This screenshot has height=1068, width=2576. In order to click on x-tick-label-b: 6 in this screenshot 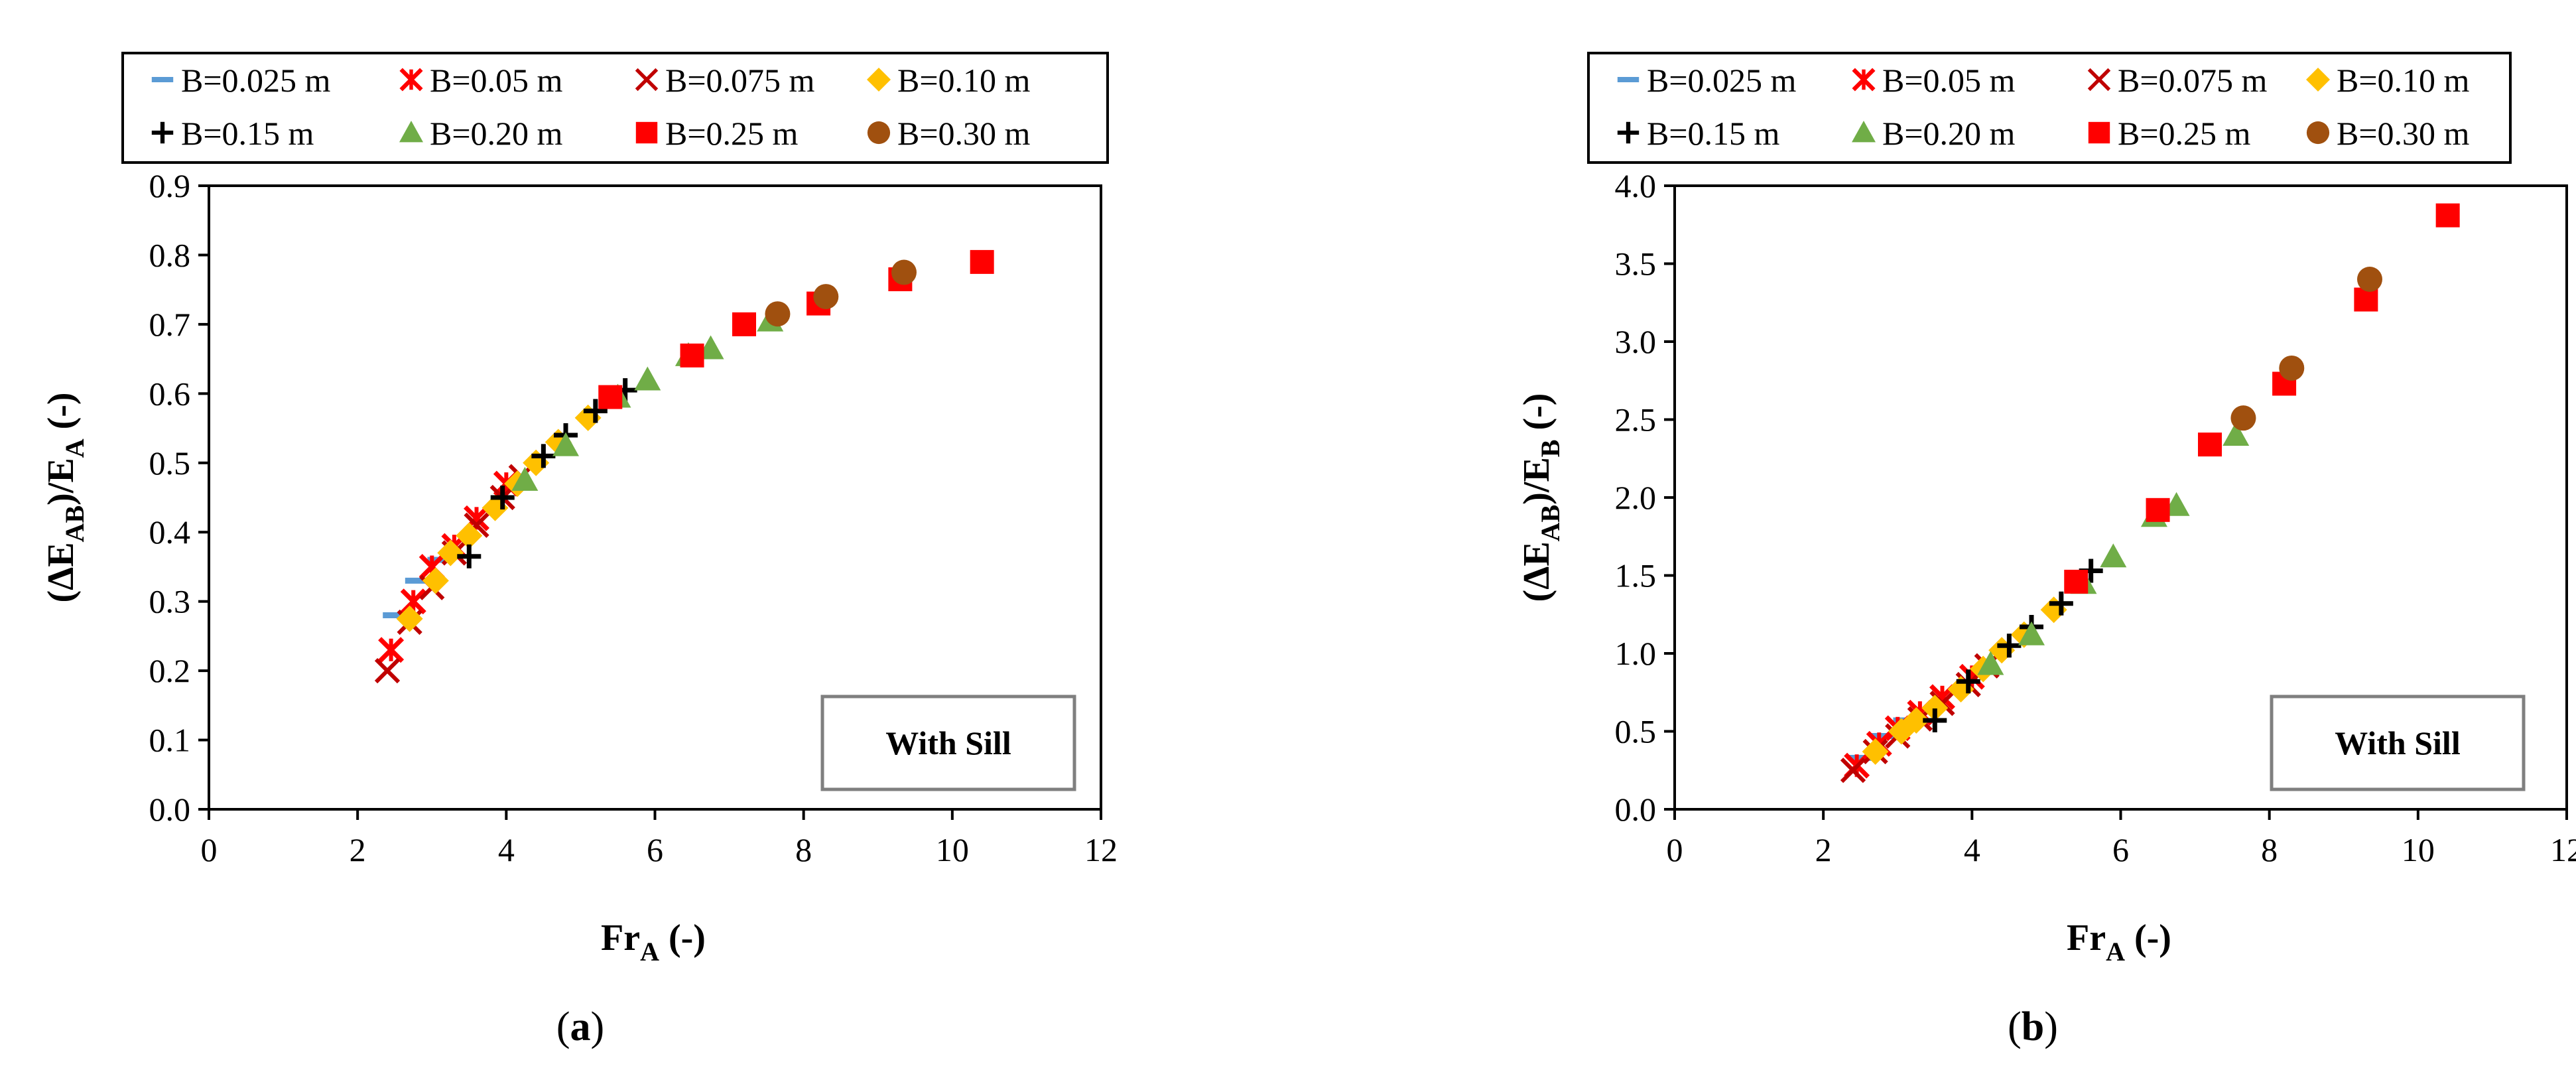, I will do `click(2121, 849)`.